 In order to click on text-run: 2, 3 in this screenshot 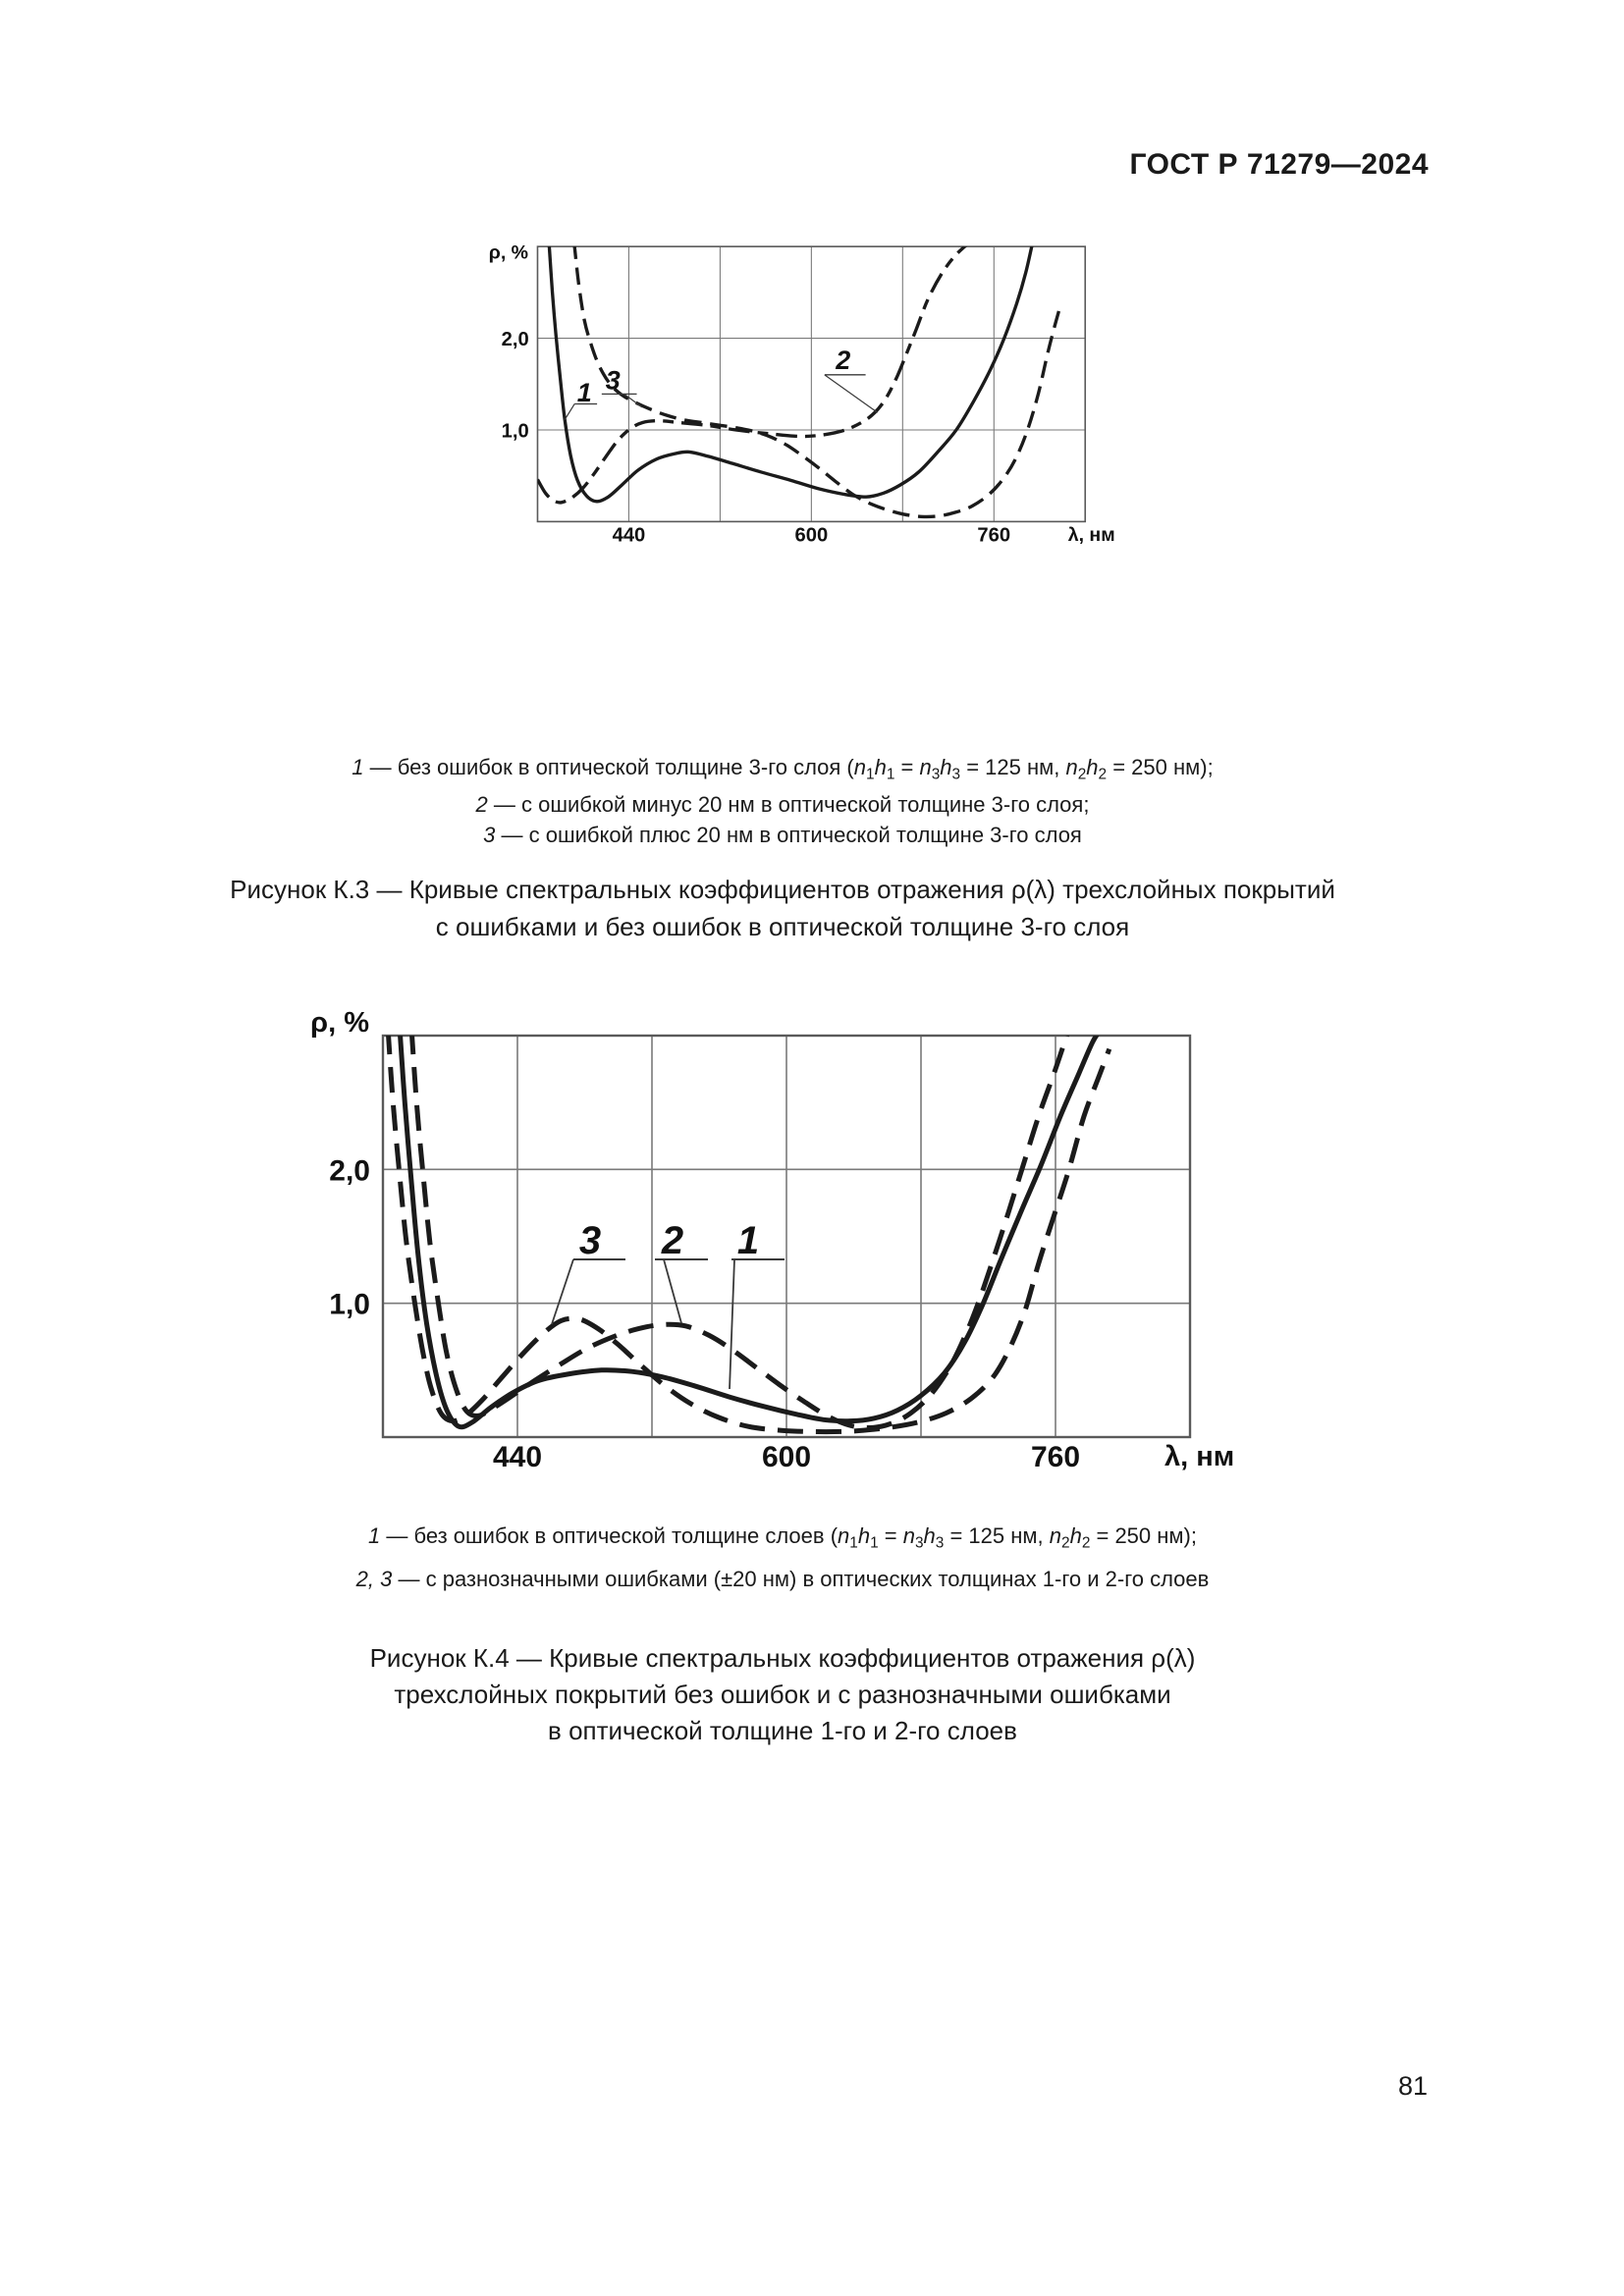, I will do `click(374, 1580)`.